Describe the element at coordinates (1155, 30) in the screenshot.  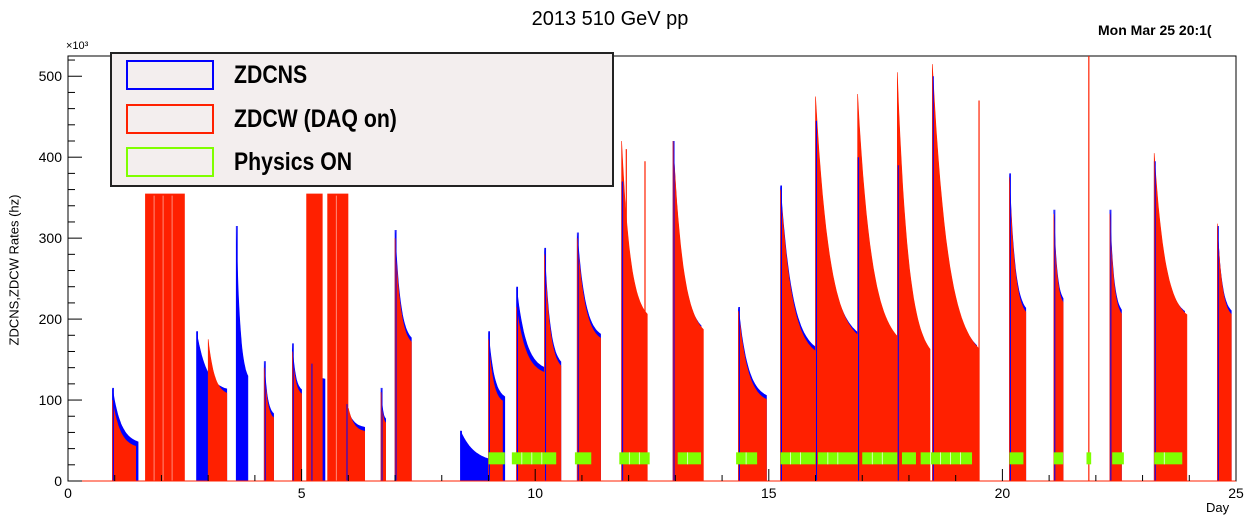
I see `timestamp-label: Mon Mar 25 20:1(` at that location.